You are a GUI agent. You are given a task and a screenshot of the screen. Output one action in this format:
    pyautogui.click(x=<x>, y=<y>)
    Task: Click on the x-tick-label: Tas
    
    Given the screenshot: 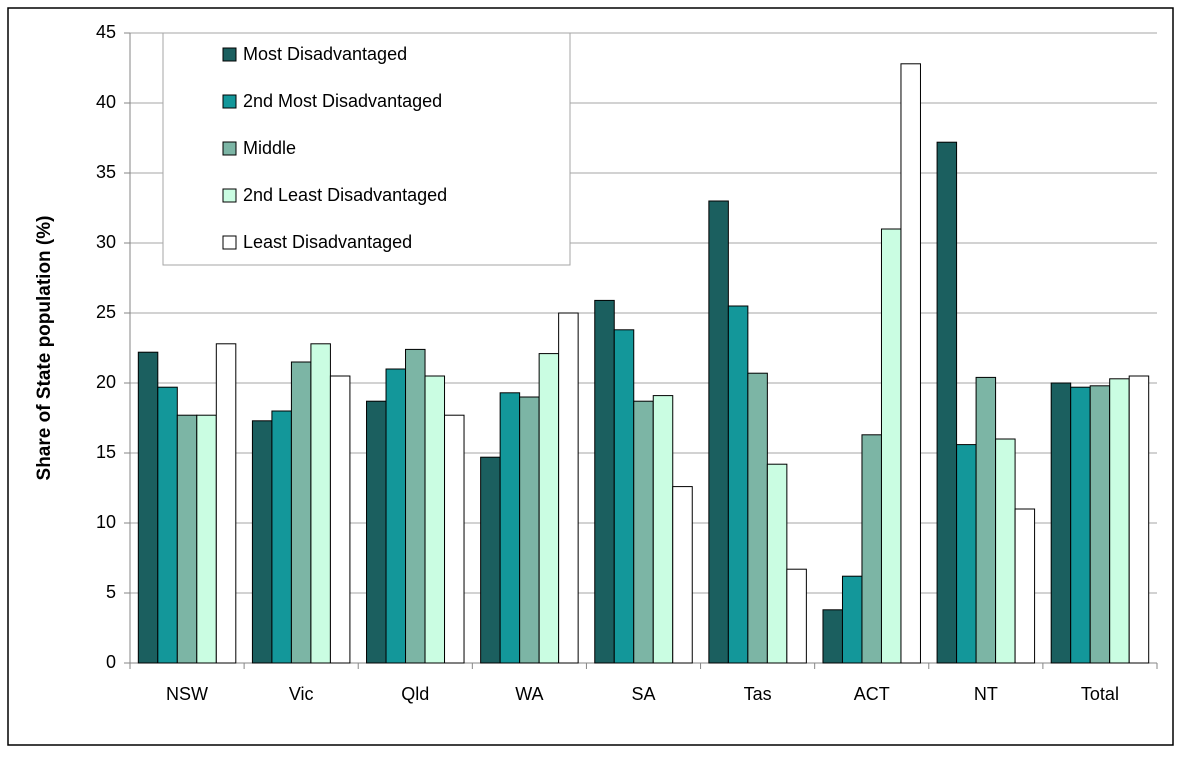 What is the action you would take?
    pyautogui.click(x=758, y=694)
    